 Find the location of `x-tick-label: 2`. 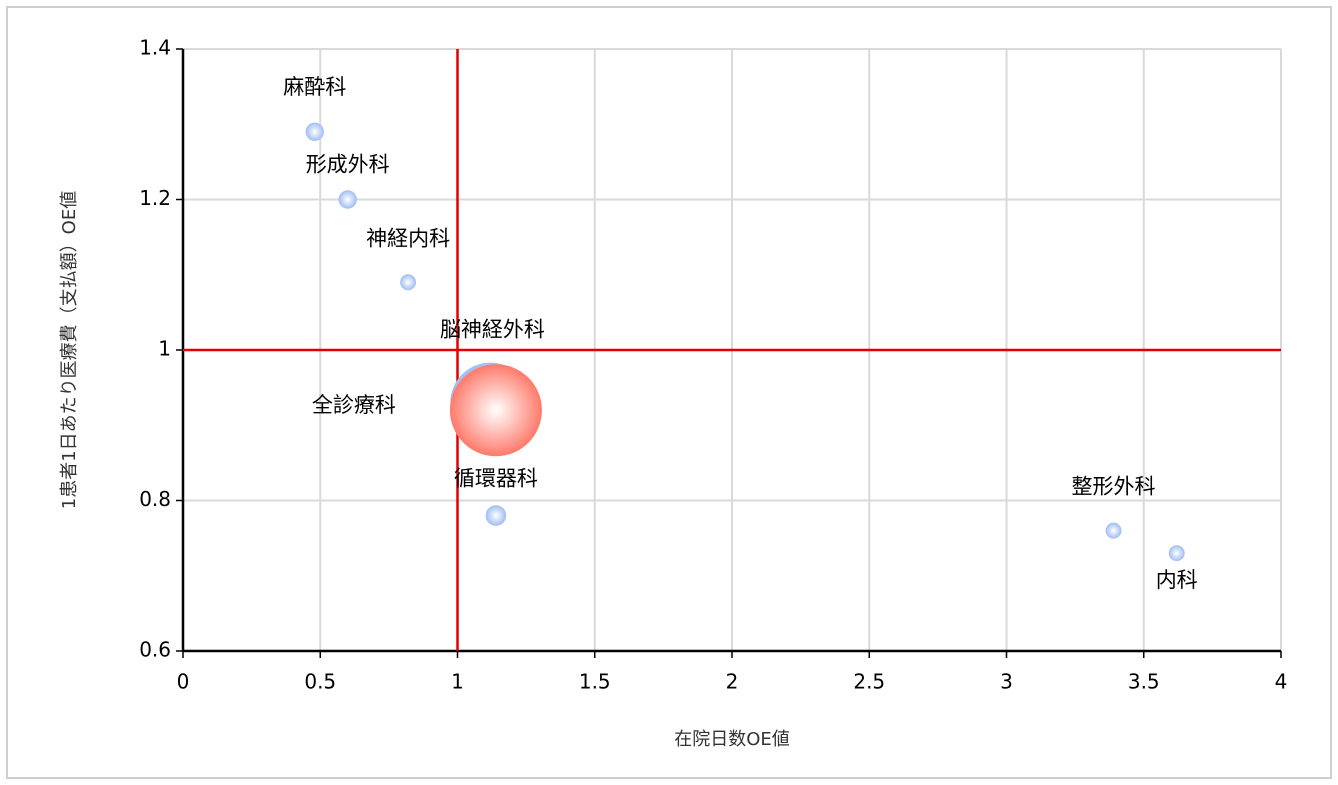

x-tick-label: 2 is located at coordinates (732, 682).